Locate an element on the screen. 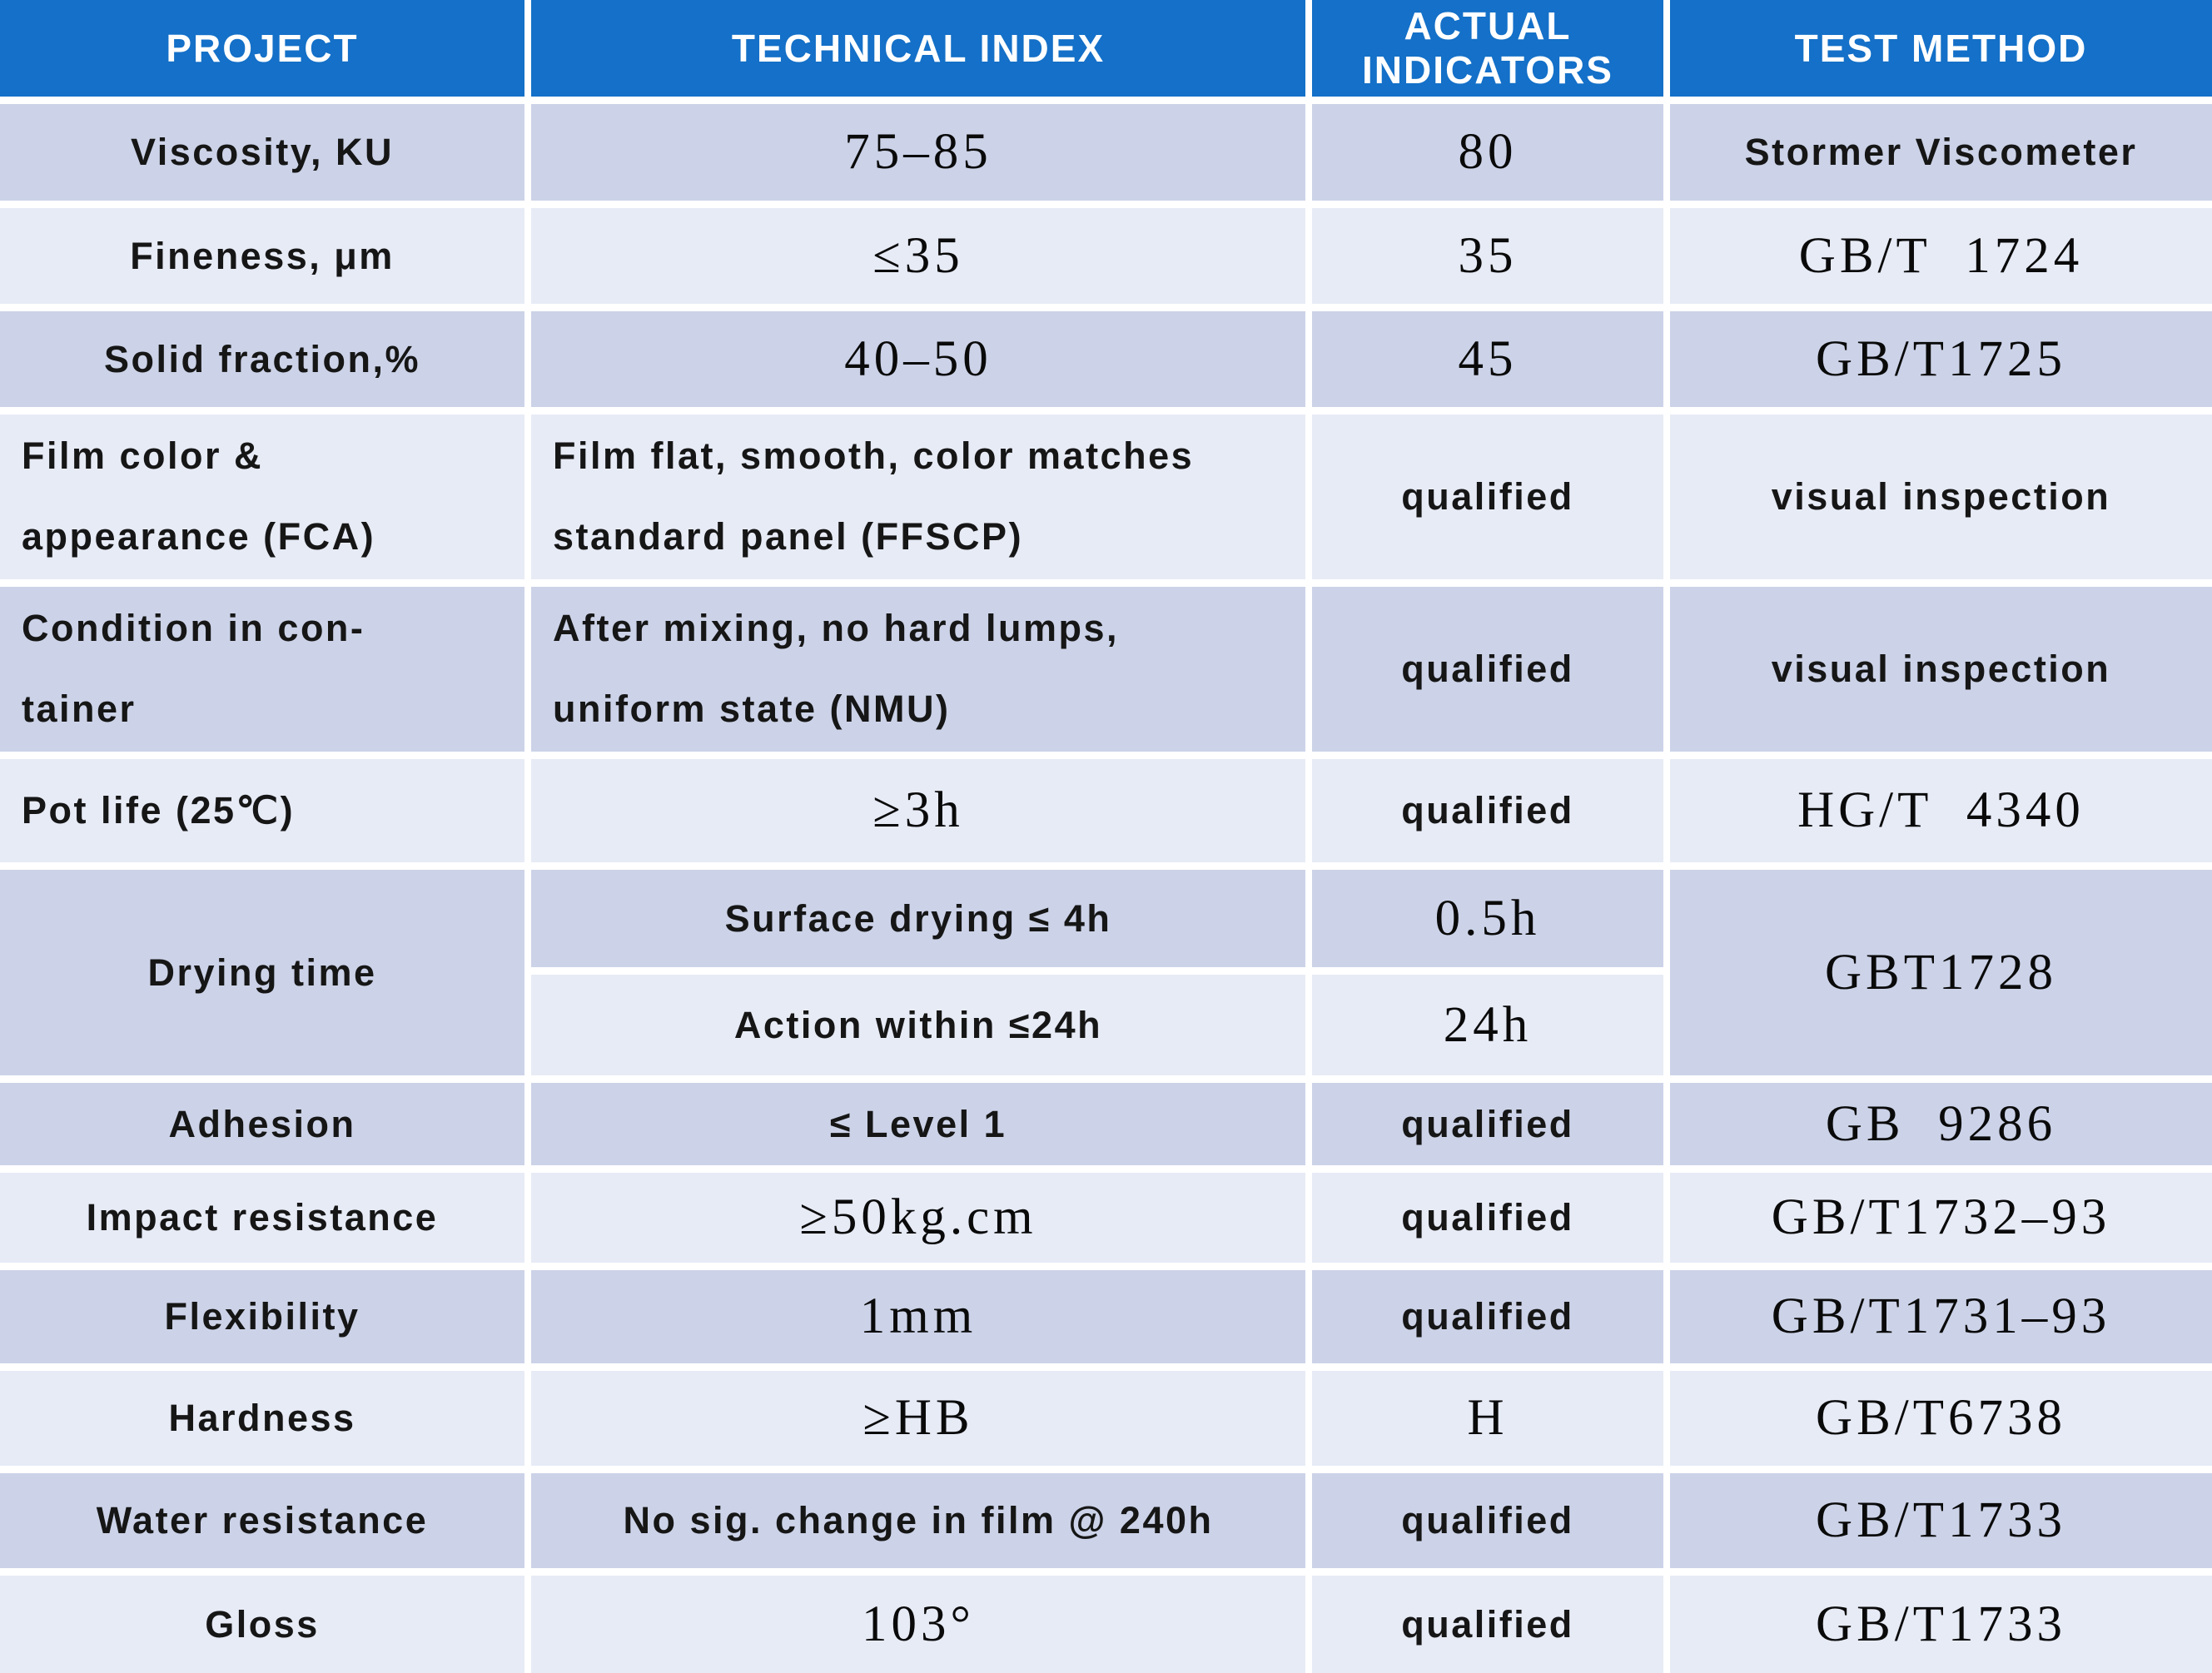 The image size is (2212, 1673). row-solid-fraction-method: GB/T1725 is located at coordinates (1941, 359).